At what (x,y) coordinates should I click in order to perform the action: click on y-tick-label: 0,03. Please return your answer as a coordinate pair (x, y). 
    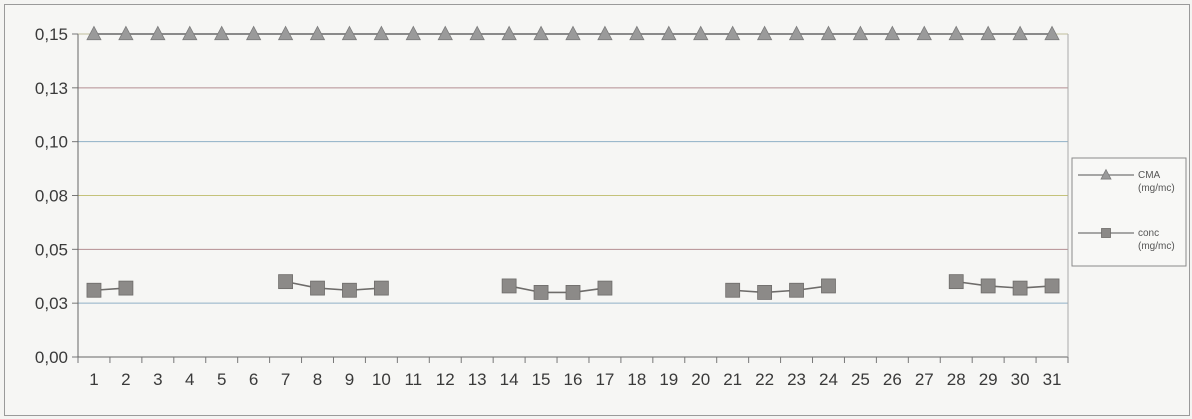
    Looking at the image, I should click on (51, 303).